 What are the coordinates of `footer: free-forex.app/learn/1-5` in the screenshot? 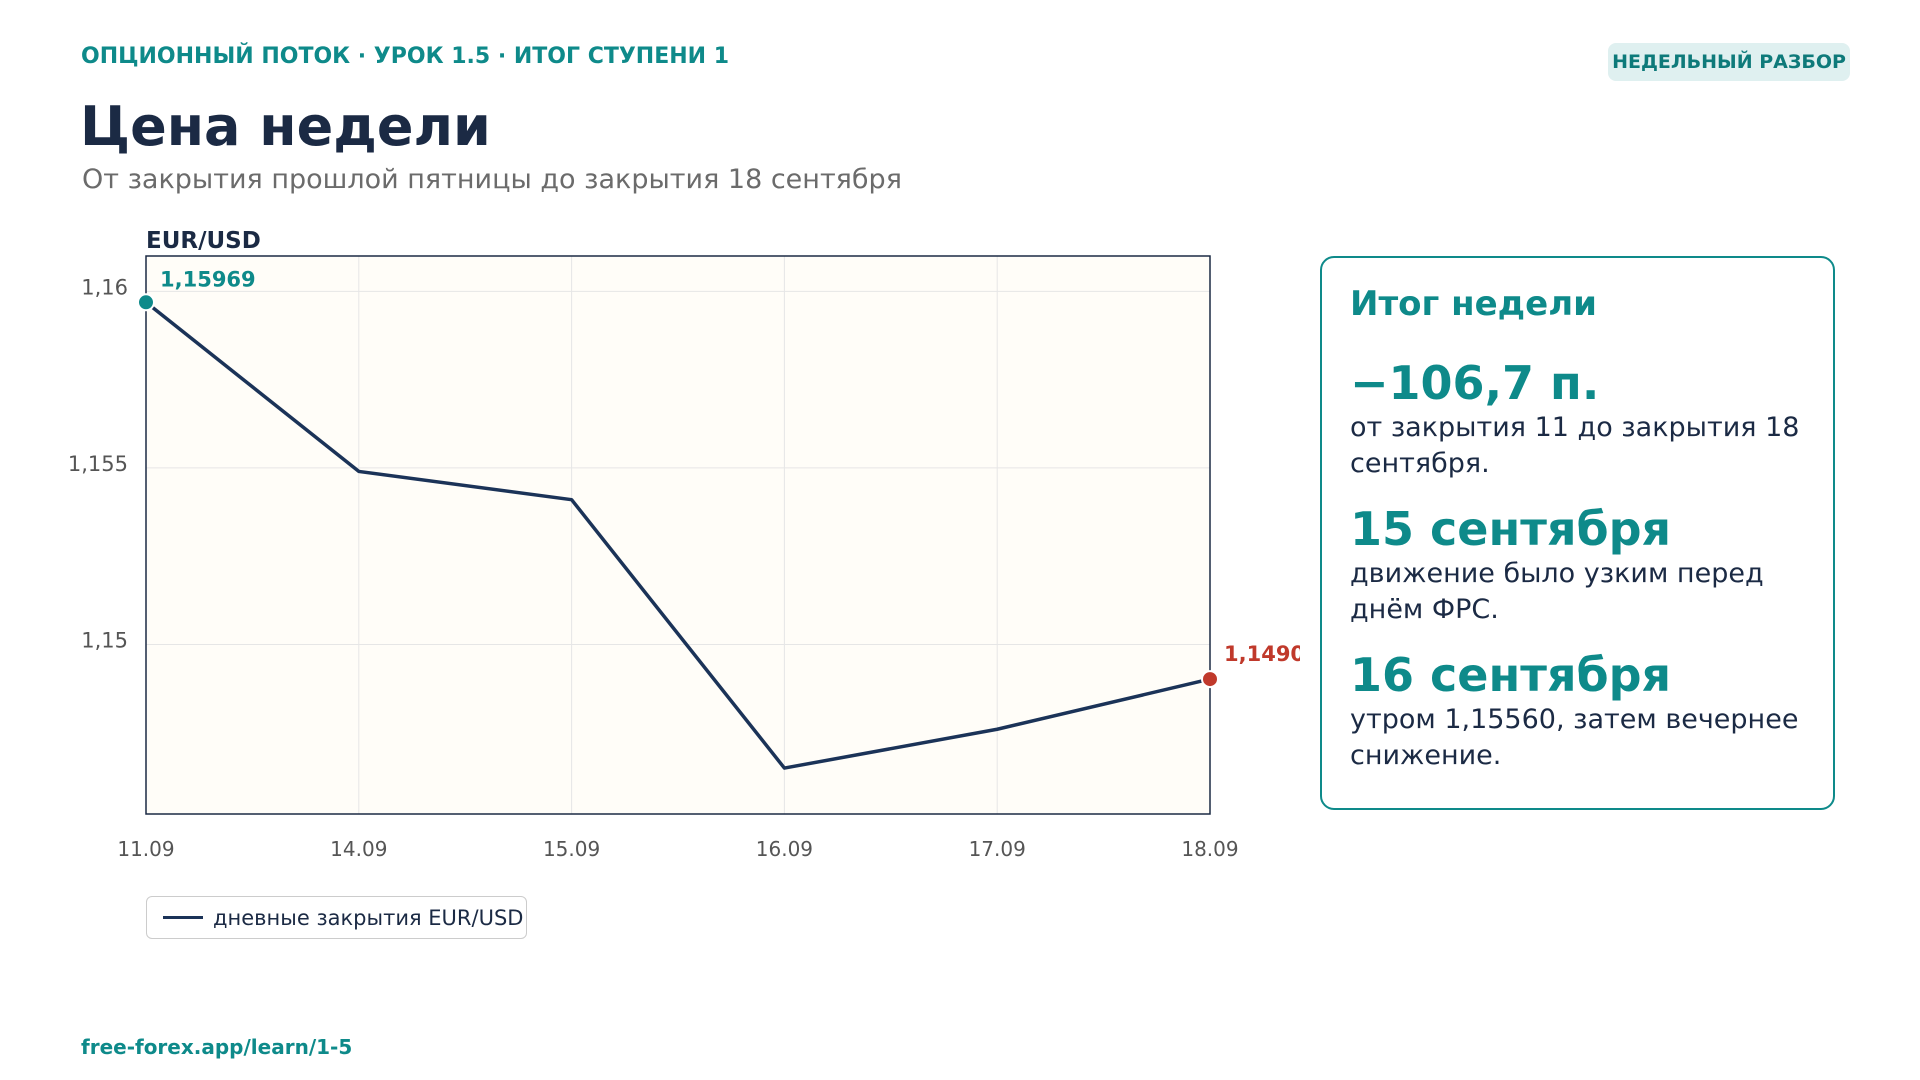 It's located at (217, 1047).